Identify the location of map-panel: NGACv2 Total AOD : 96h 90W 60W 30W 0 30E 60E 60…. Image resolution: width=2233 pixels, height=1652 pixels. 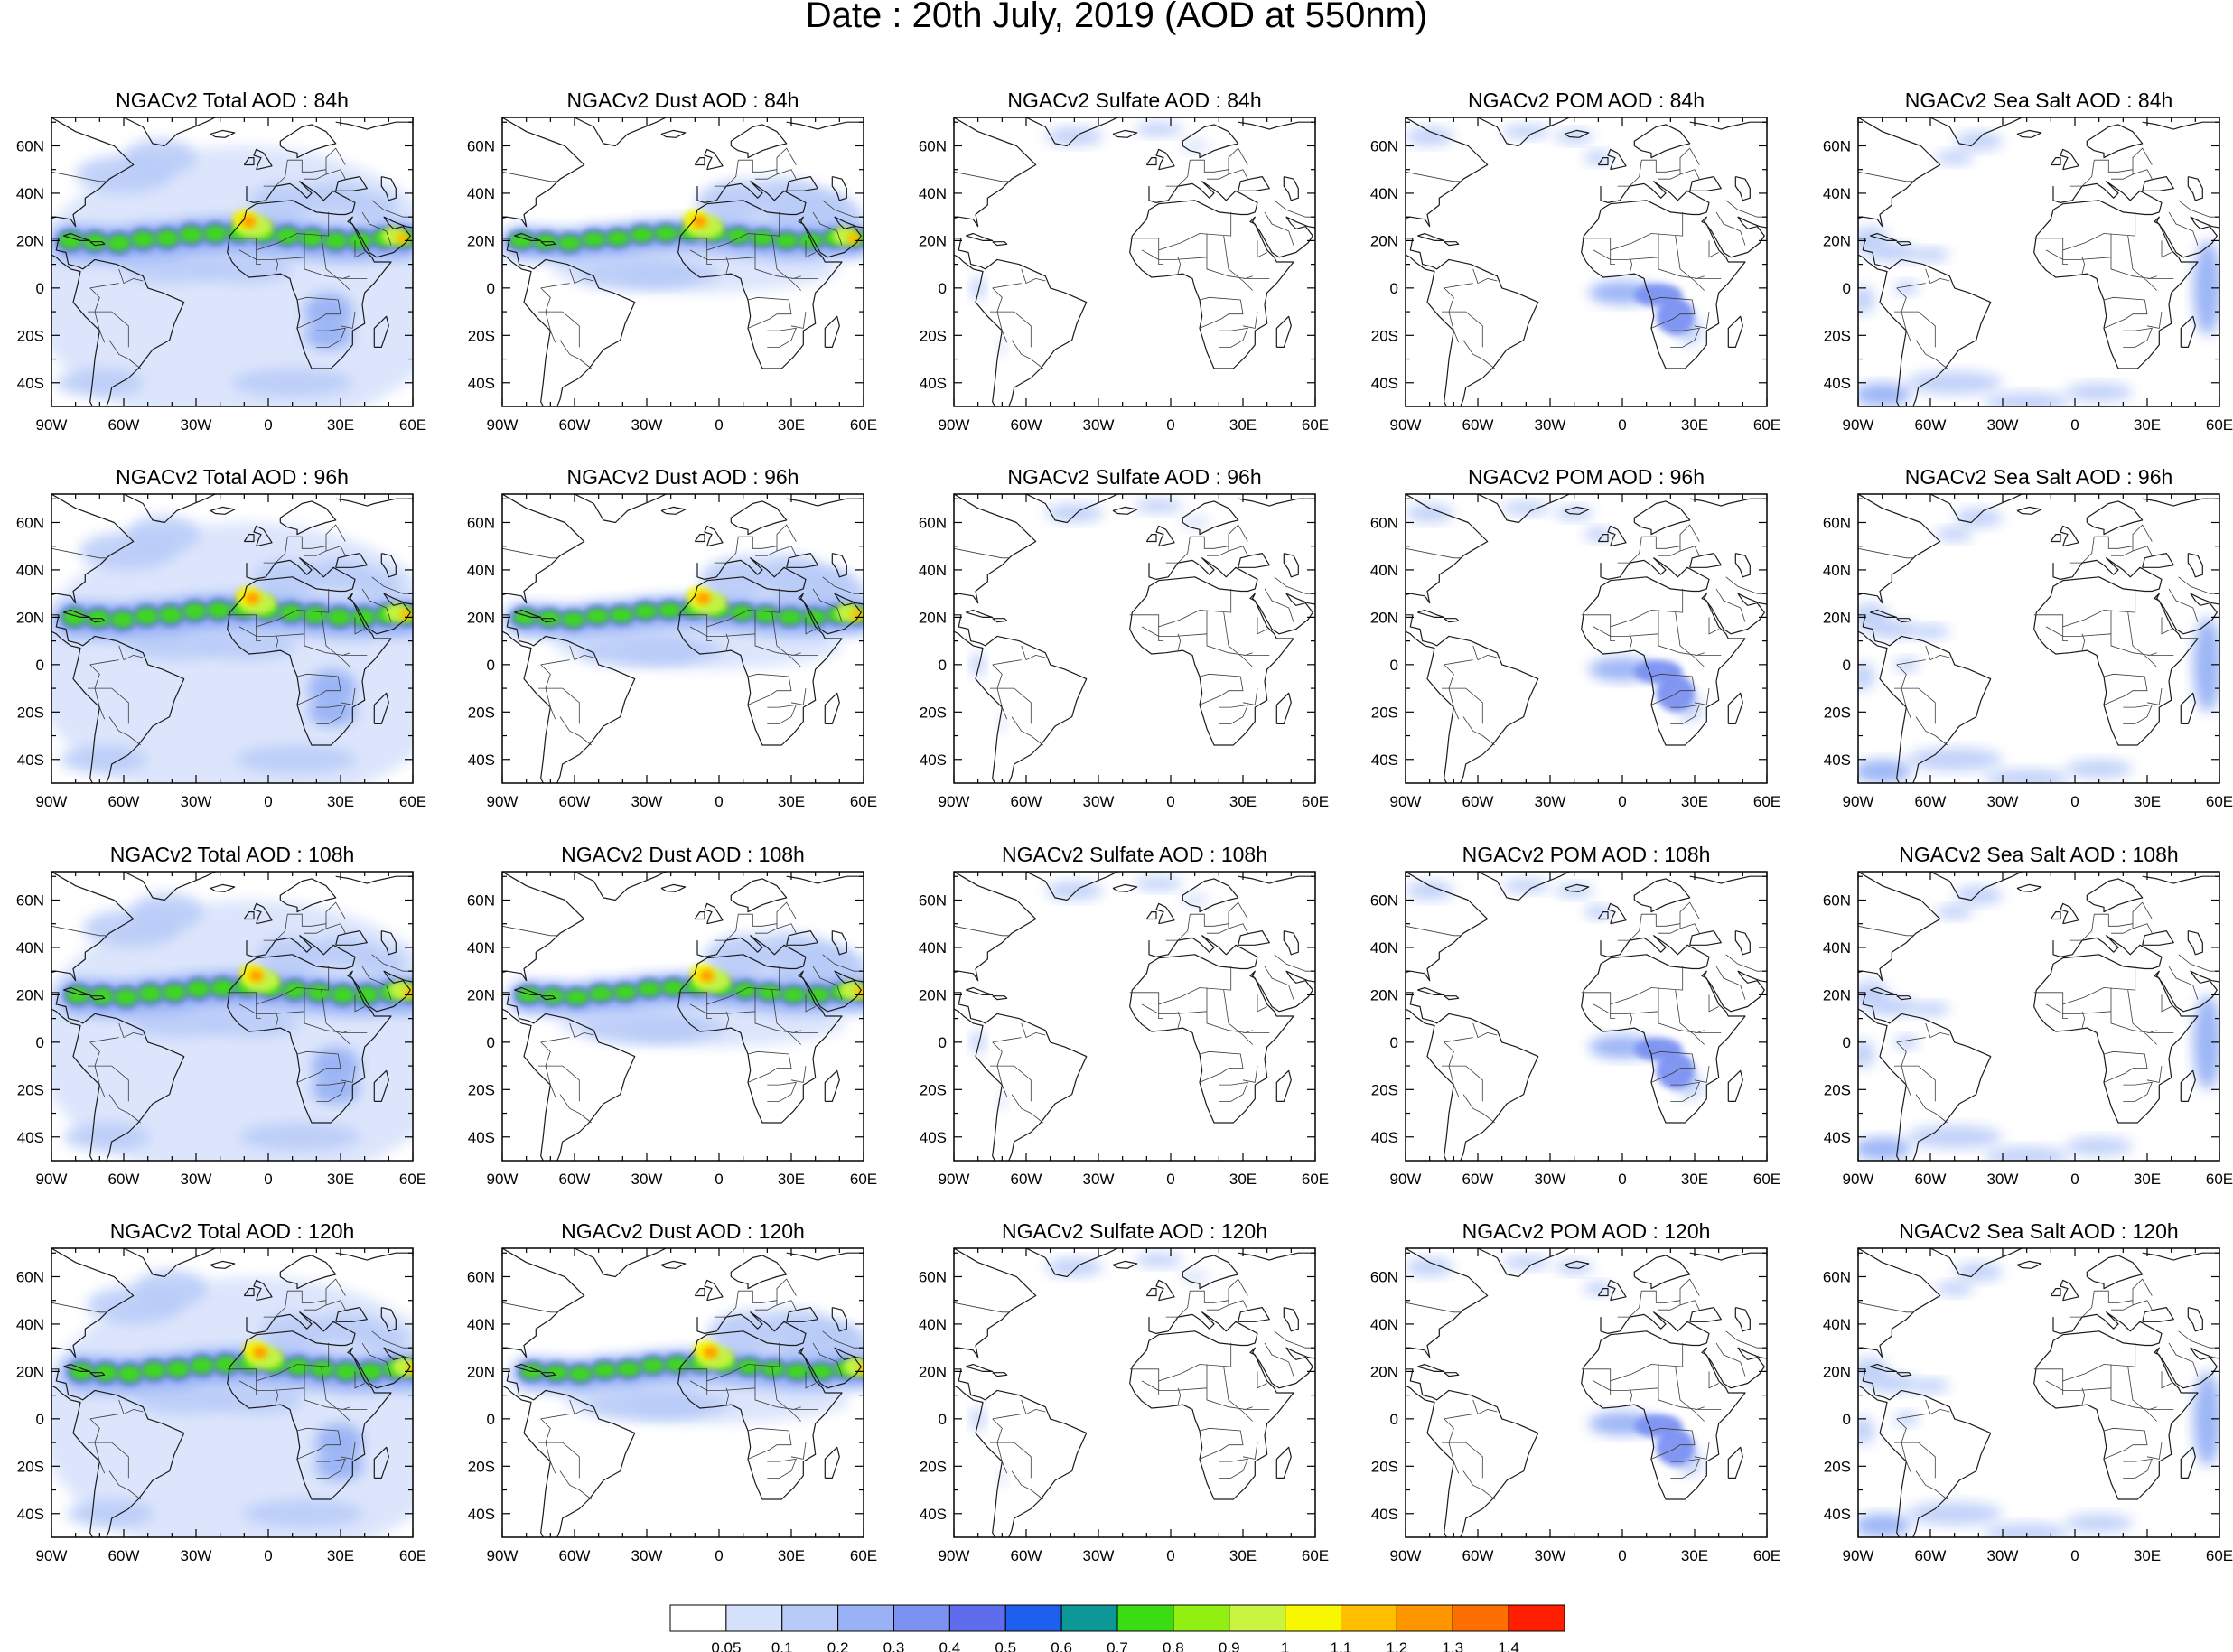
(221, 637).